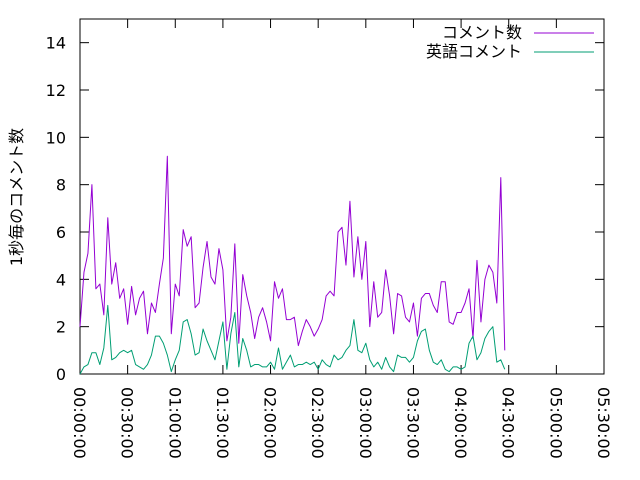 The width and height of the screenshot is (640, 480). I want to click on x-tick-label: 01:00:00, so click(174, 423).